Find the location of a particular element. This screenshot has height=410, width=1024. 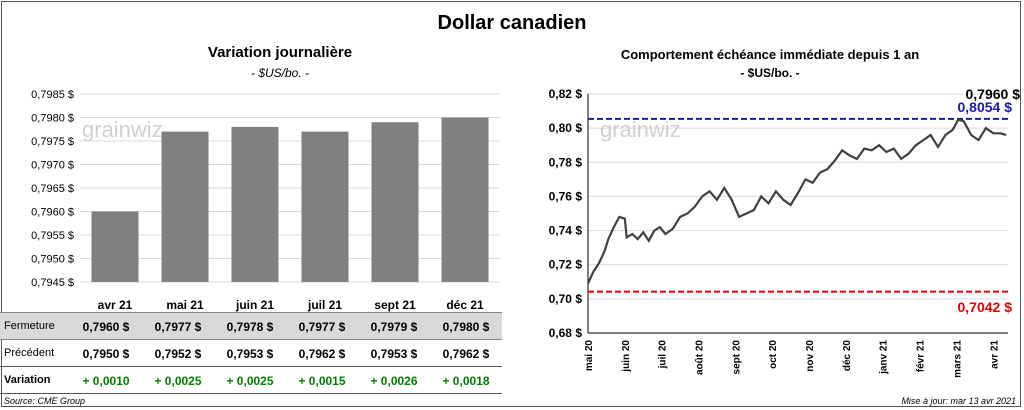

y-tick-label: 0,72 $ is located at coordinates (566, 265).